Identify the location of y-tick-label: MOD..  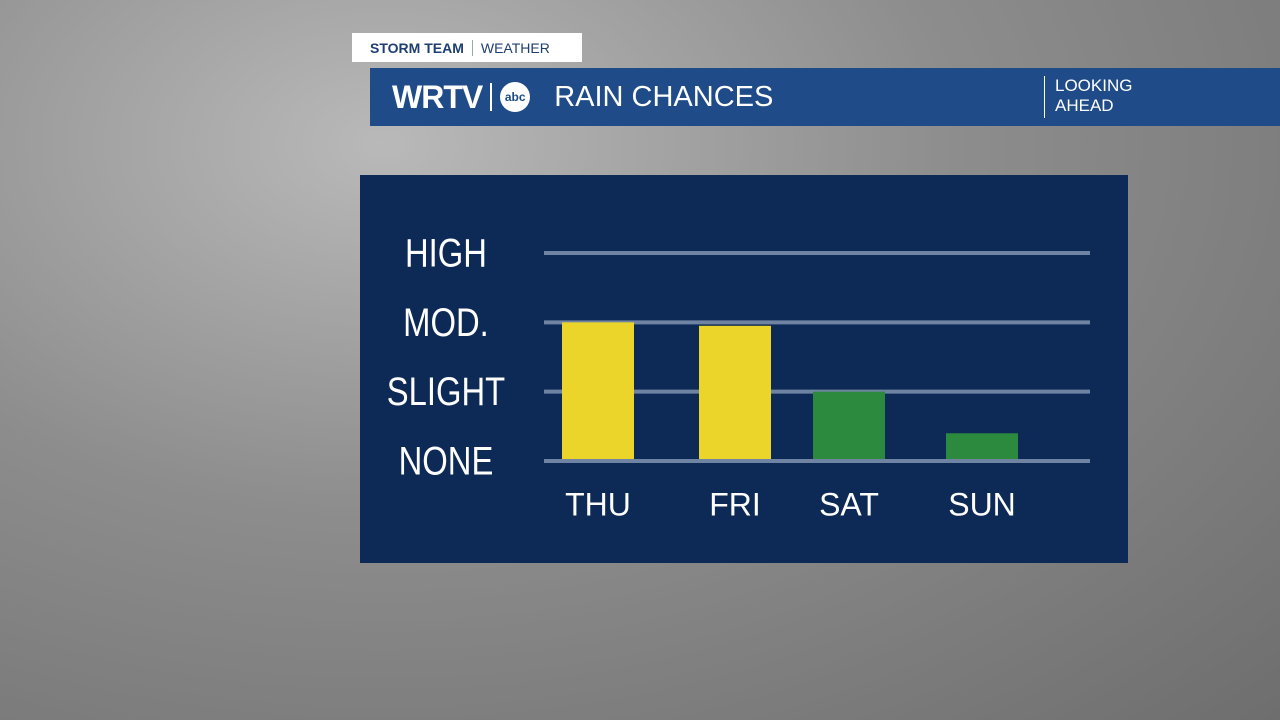
(446, 322).